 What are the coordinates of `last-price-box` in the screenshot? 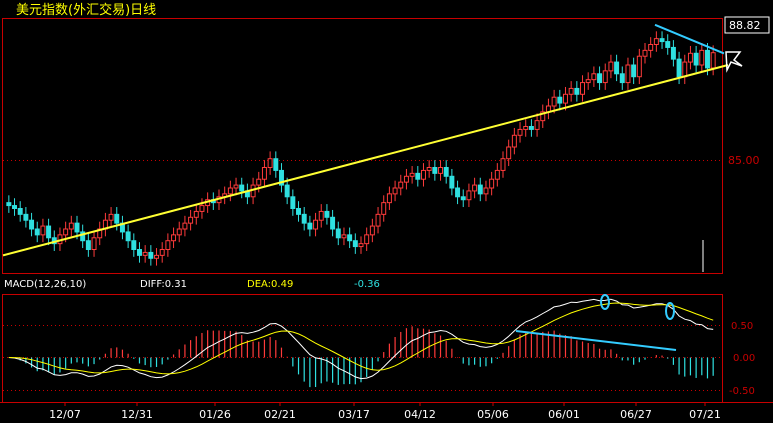 It's located at (747, 25).